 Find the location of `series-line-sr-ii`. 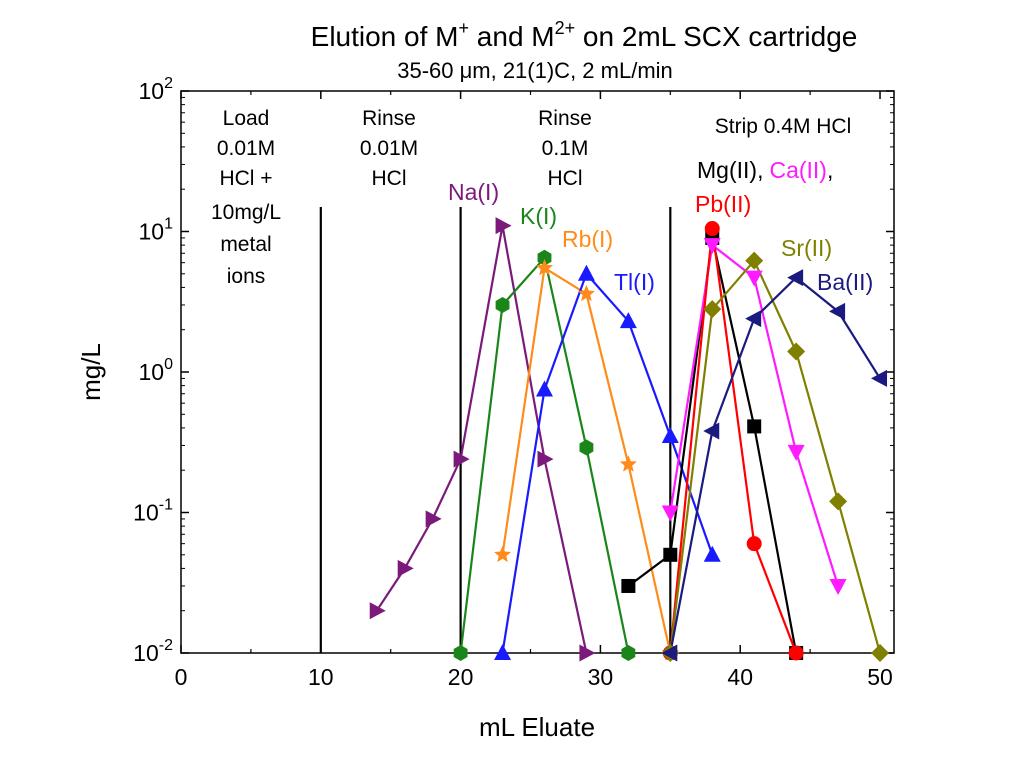

series-line-sr-ii is located at coordinates (775, 456).